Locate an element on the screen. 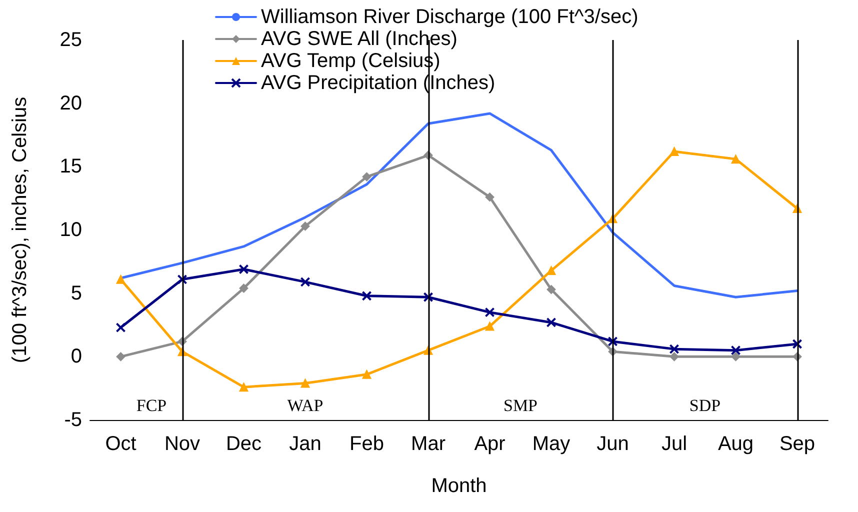 The image size is (858, 512). x-tick-label: Oct is located at coordinates (121, 444).